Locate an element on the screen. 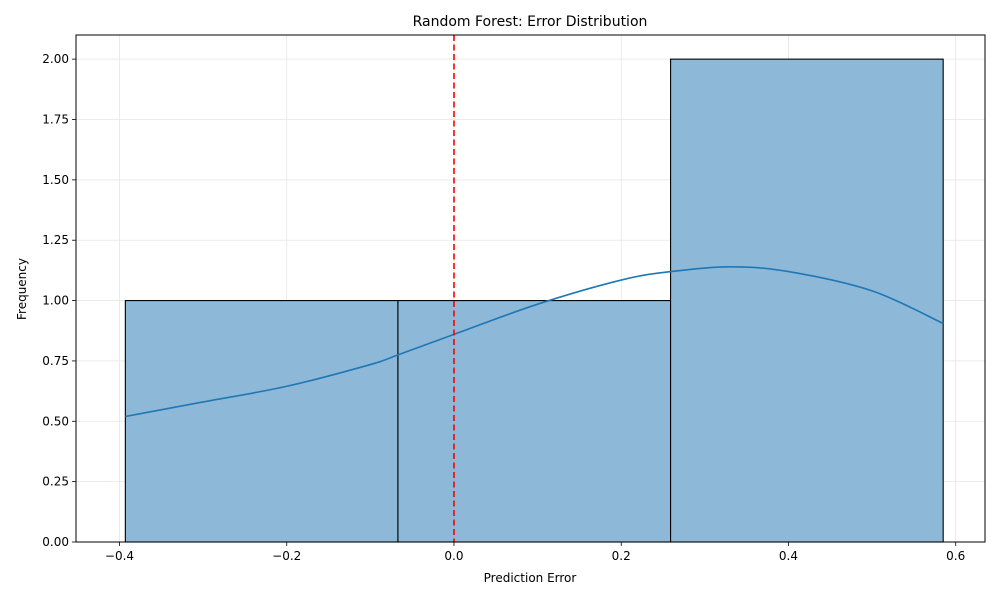 The width and height of the screenshot is (1000, 600). x-tick-label: 0.6 is located at coordinates (955, 556).